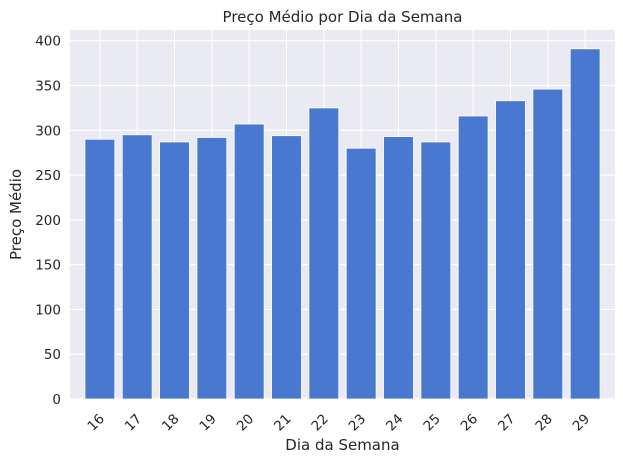  What do you see at coordinates (48, 131) in the screenshot?
I see `y-tick-label: 300` at bounding box center [48, 131].